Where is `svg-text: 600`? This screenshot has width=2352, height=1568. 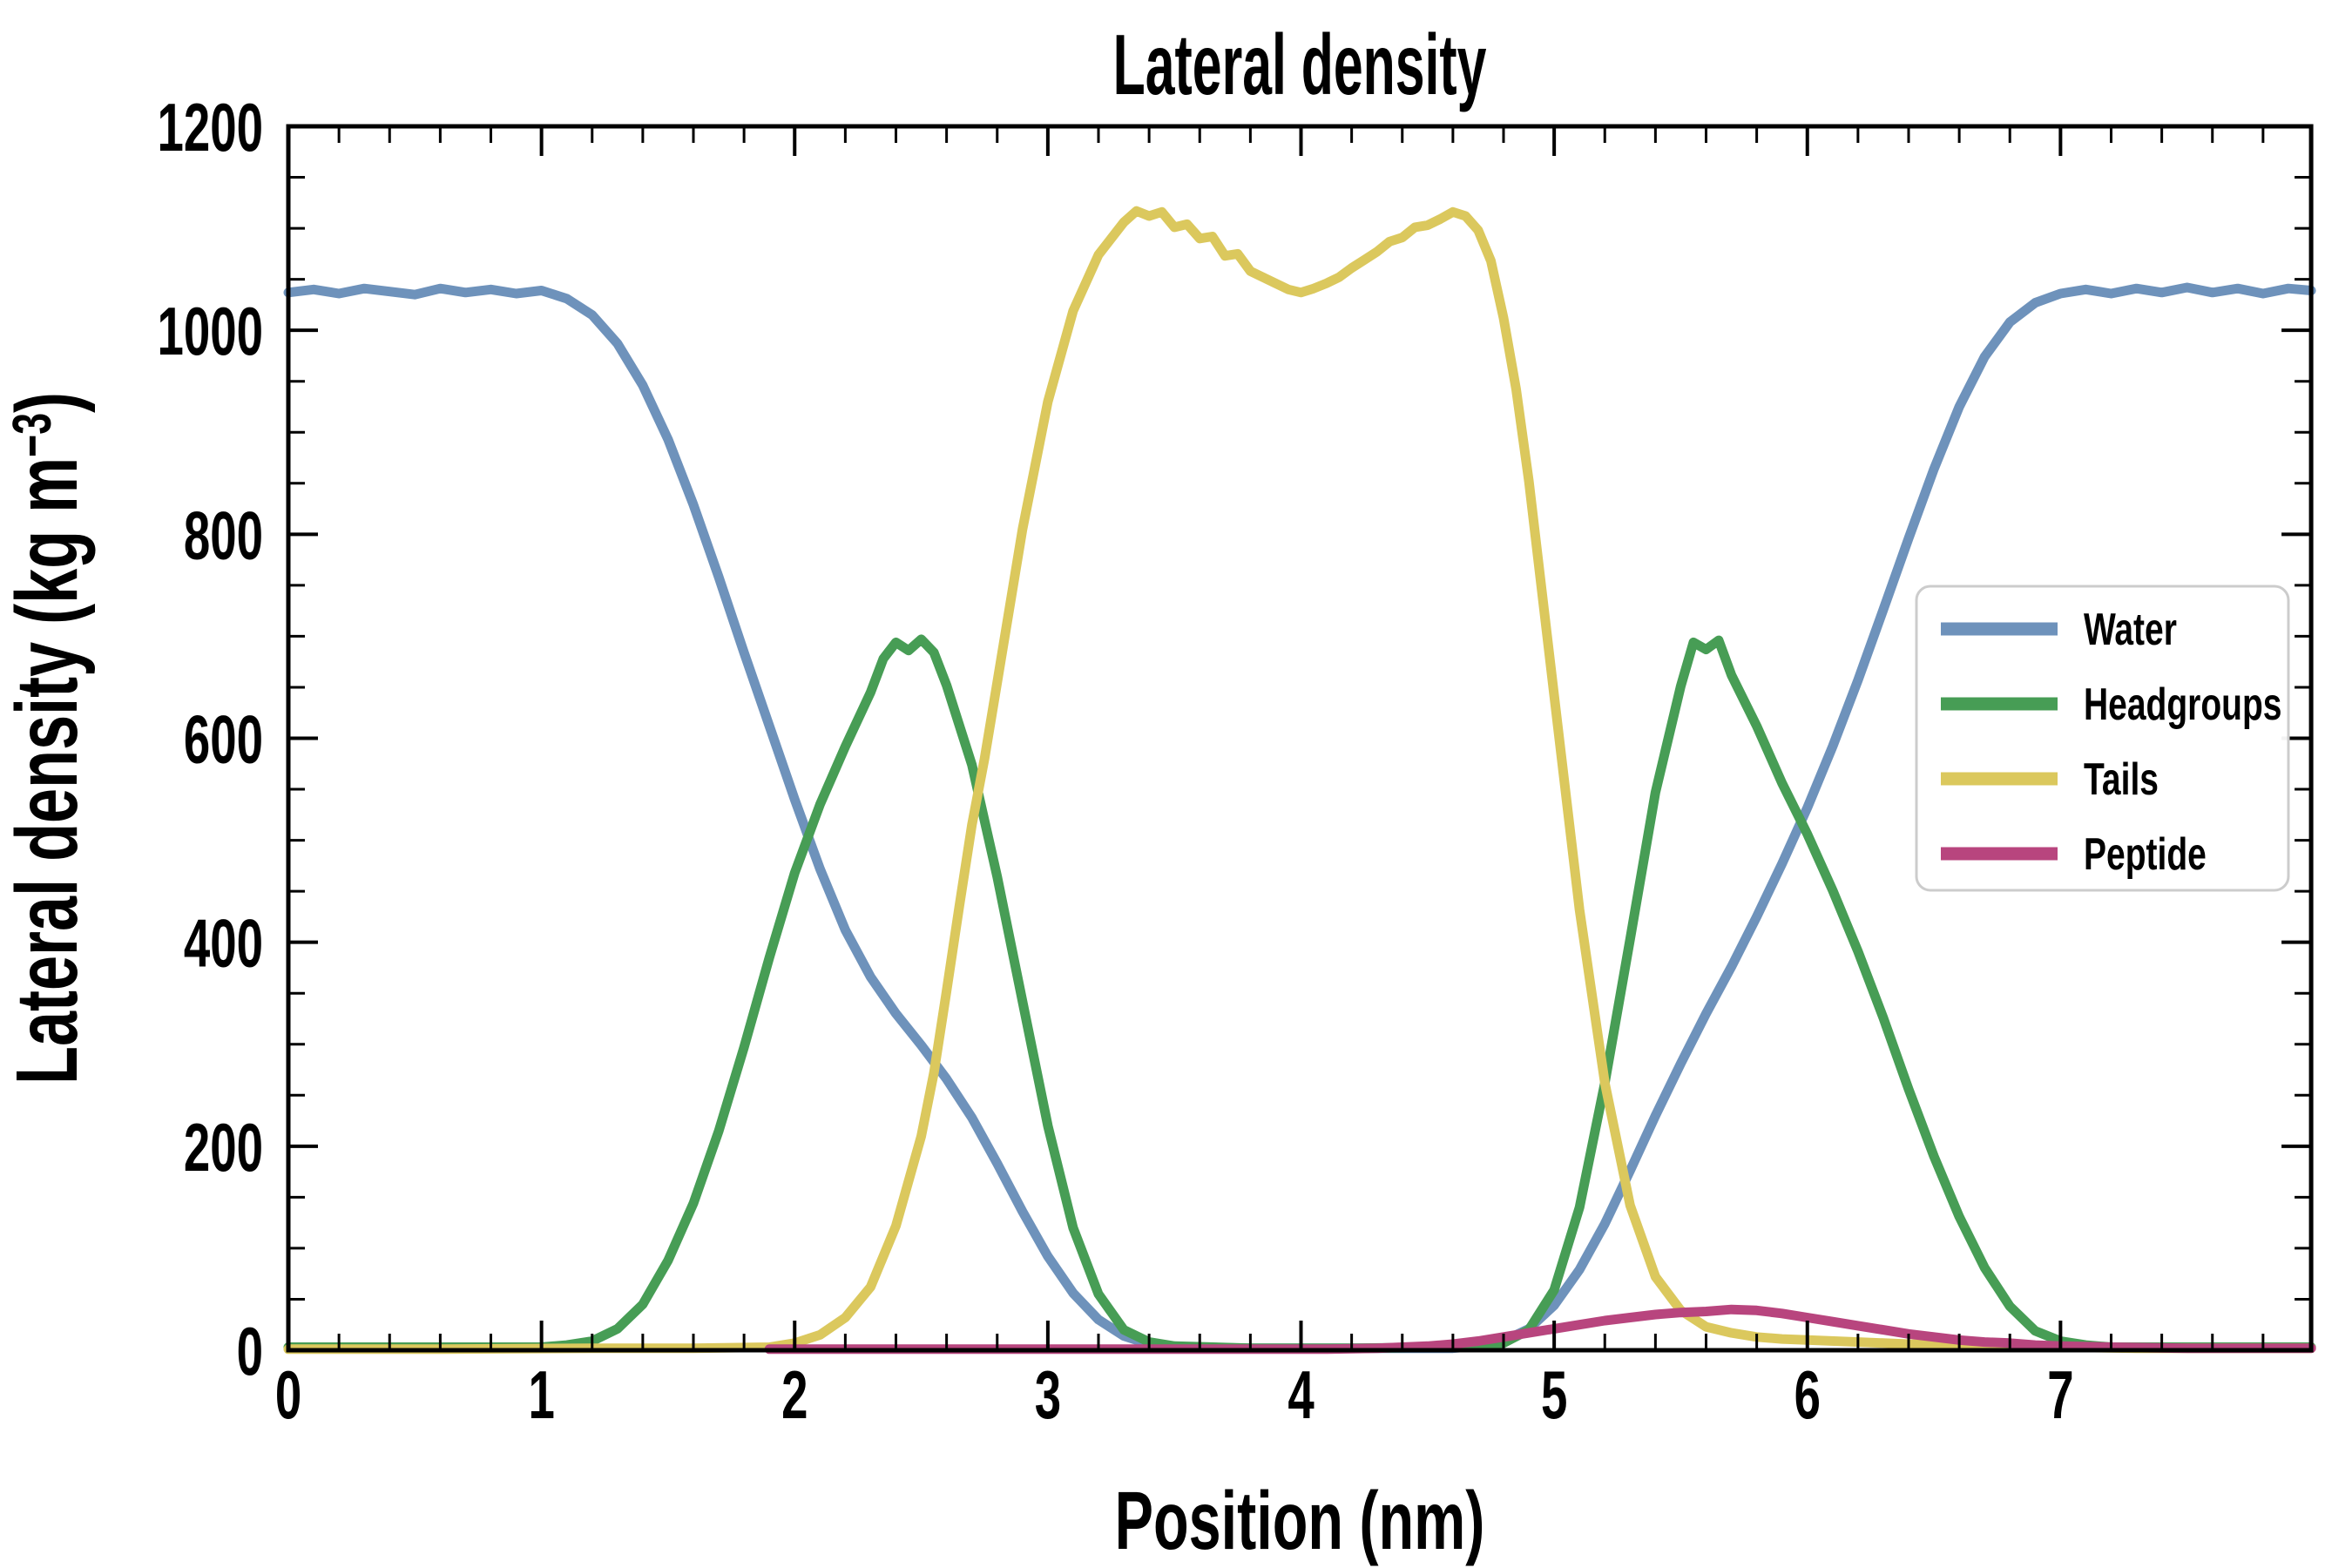 svg-text: 600 is located at coordinates (223, 740).